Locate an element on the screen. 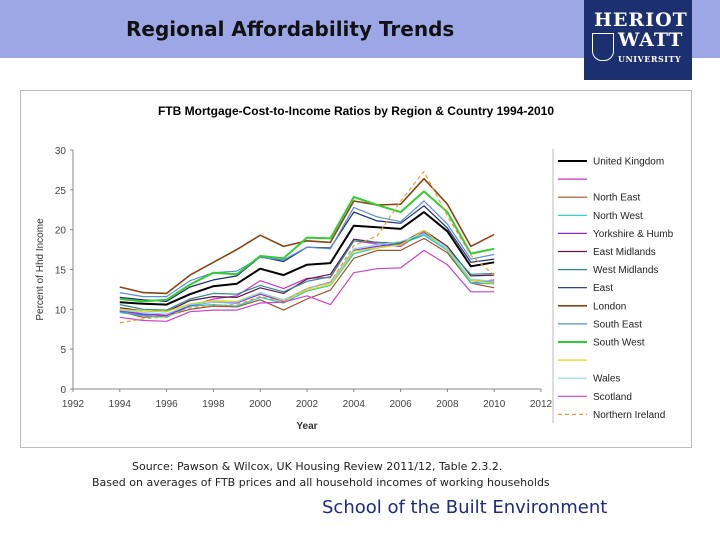  x-tick-label: 2002 is located at coordinates (307, 404).